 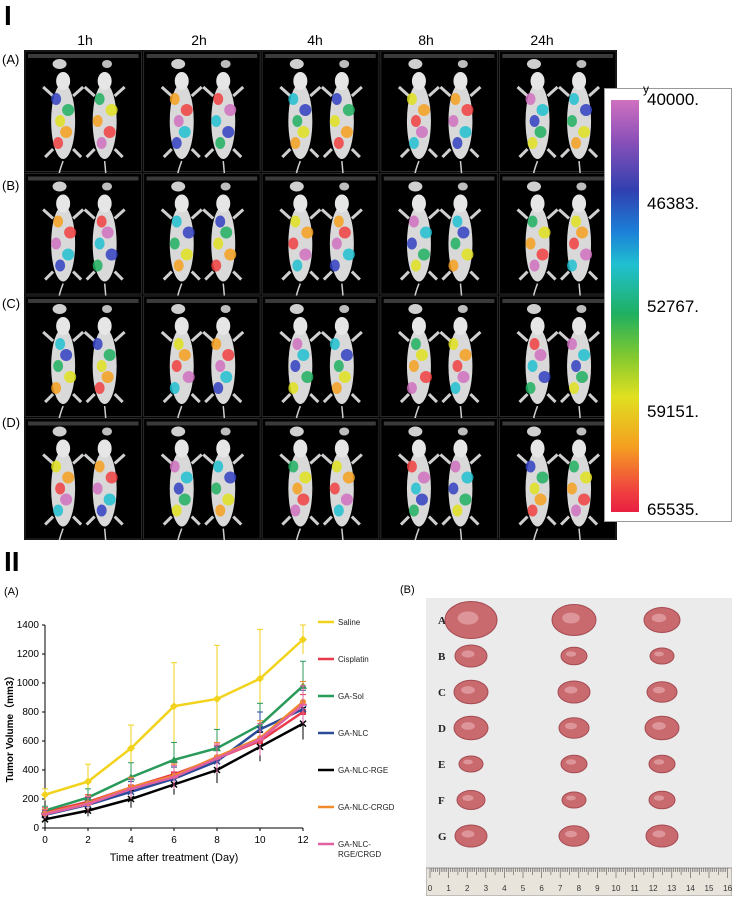 I want to click on legend-entry: Cisplatin, so click(x=343, y=659).